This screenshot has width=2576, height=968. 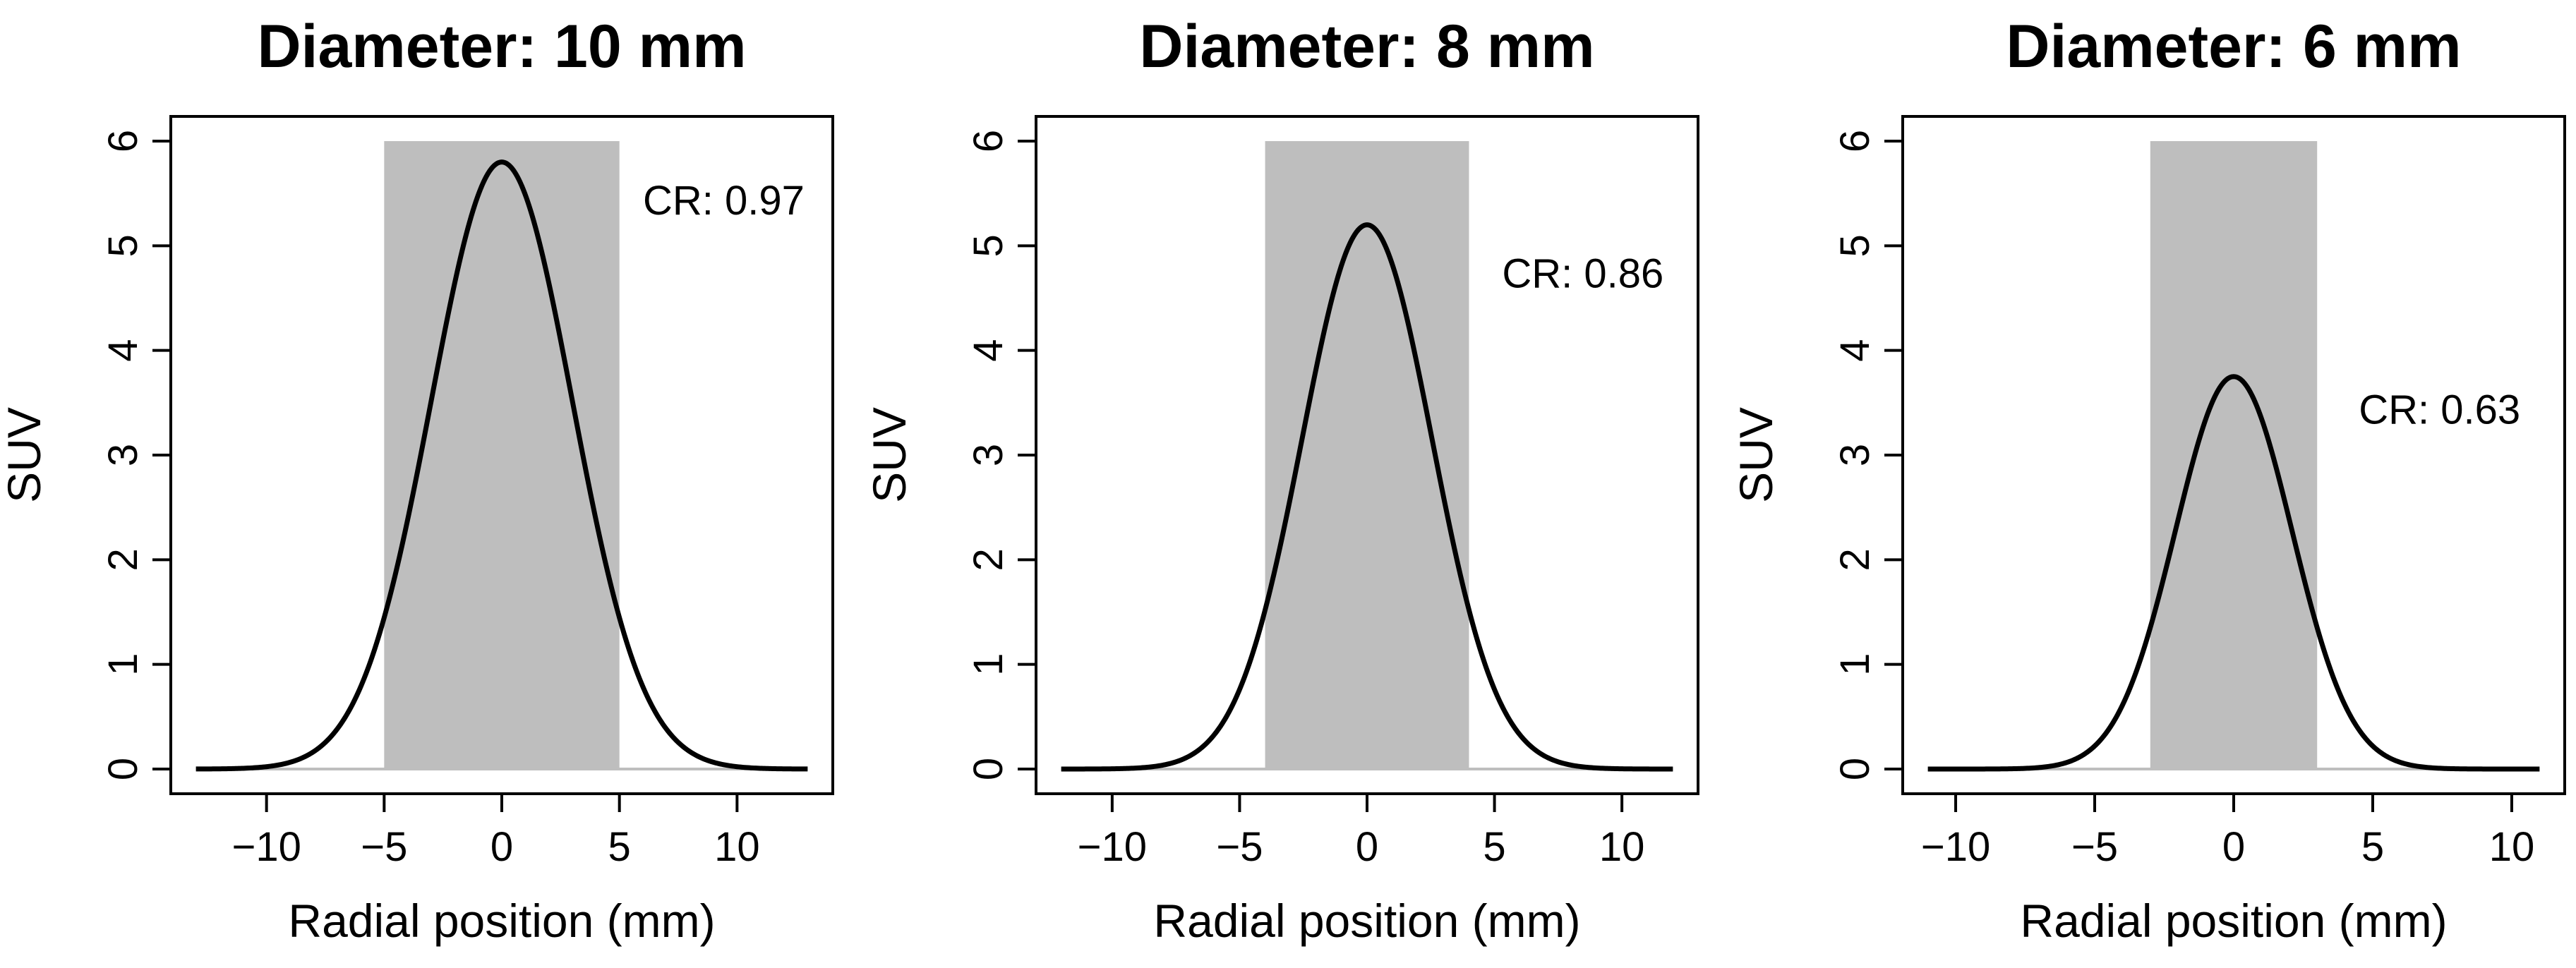 What do you see at coordinates (724, 201) in the screenshot?
I see `cr-annotation: CR: 0.97` at bounding box center [724, 201].